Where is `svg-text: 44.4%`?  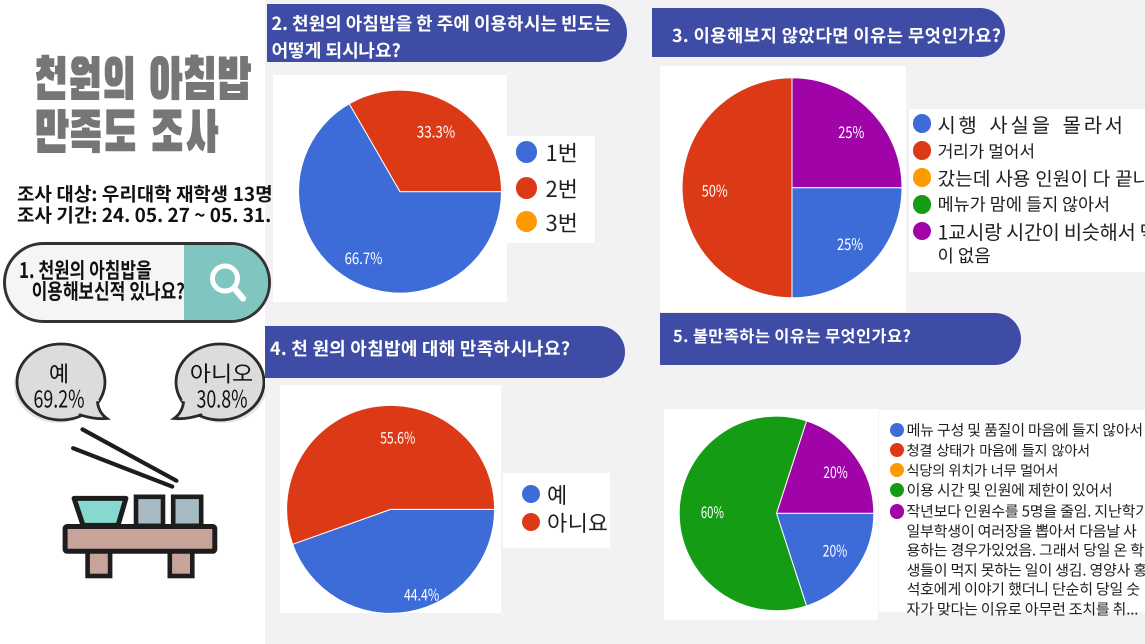
svg-text: 44.4% is located at coordinates (422, 594).